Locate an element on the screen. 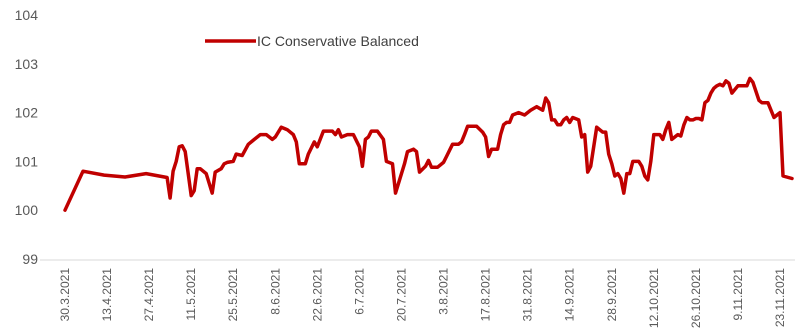 This screenshot has width=795, height=331. x-tick-label: 14.9.2021 is located at coordinates (570, 295).